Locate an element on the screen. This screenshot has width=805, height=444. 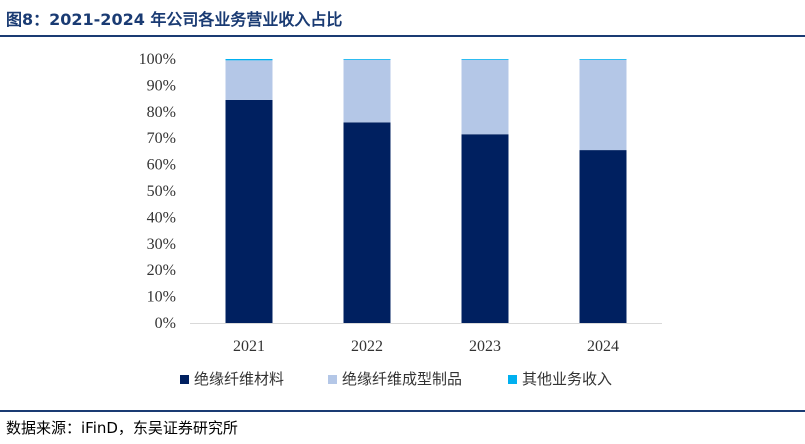
y-tick-label: 70% is located at coordinates (161, 138).